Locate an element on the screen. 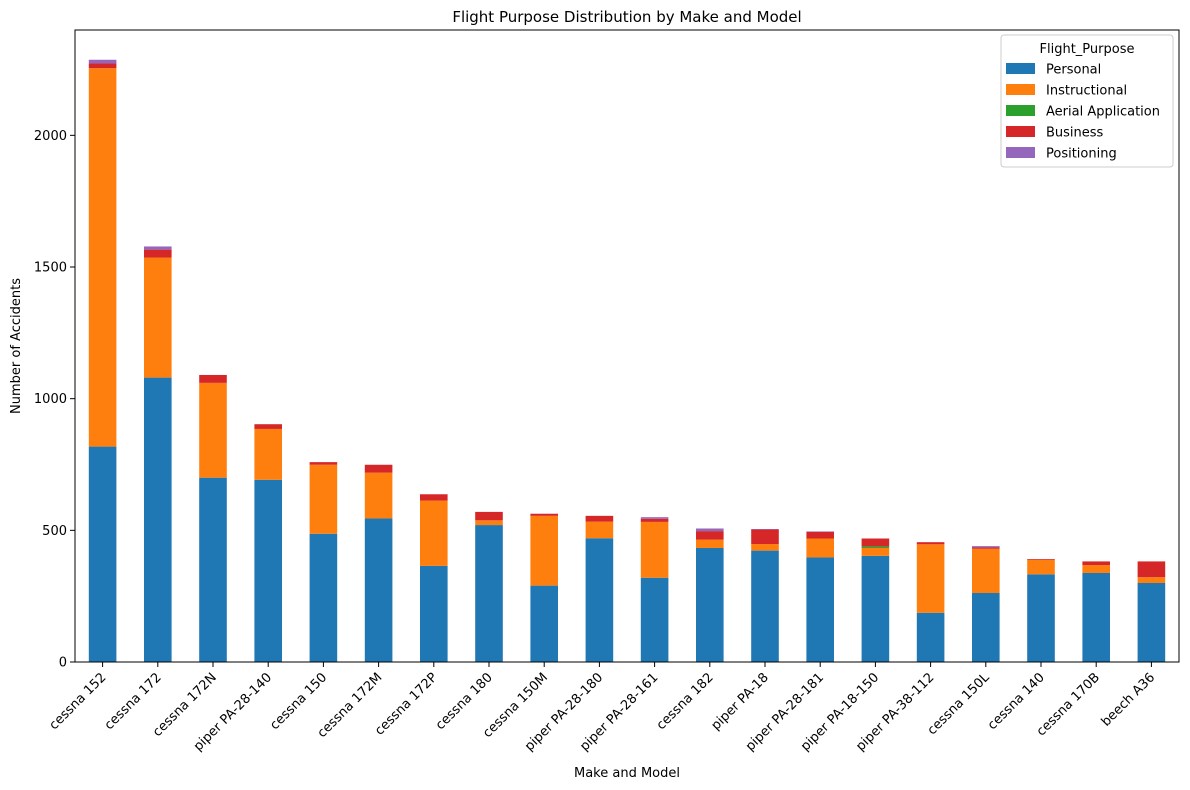 The width and height of the screenshot is (1190, 790). x-tick-label-19: beech A36 is located at coordinates (1129, 700).